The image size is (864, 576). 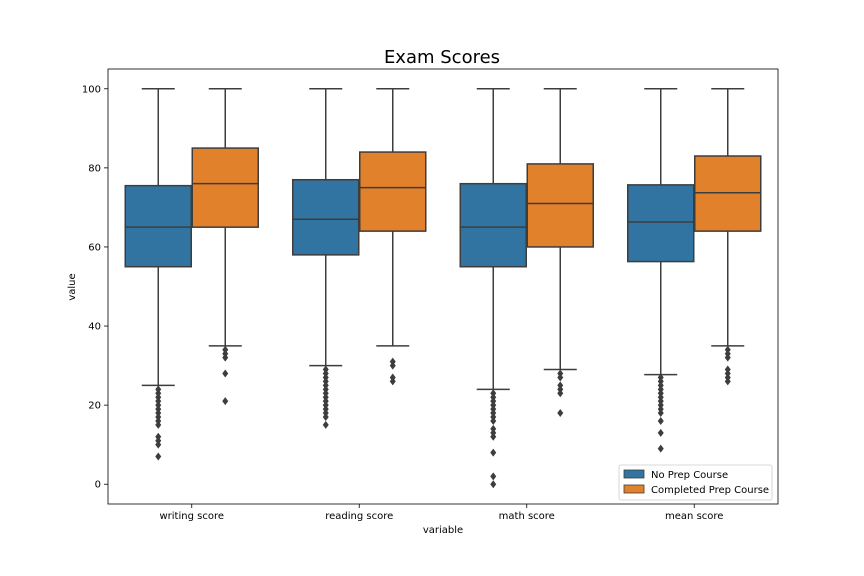 What do you see at coordinates (694, 516) in the screenshot?
I see `x-tick-label: mean score` at bounding box center [694, 516].